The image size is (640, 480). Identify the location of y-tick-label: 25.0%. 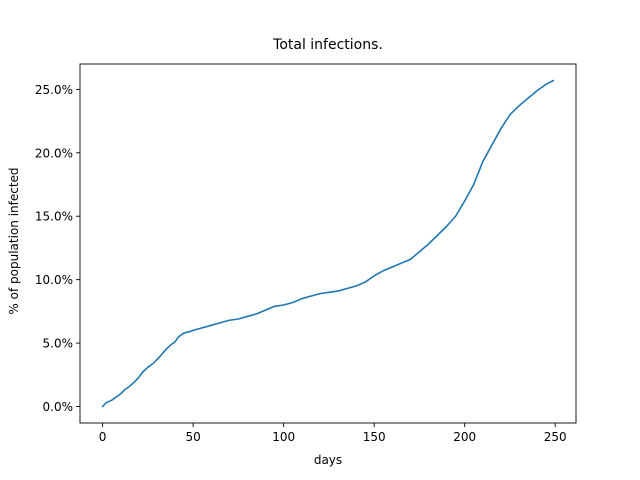
(54, 90).